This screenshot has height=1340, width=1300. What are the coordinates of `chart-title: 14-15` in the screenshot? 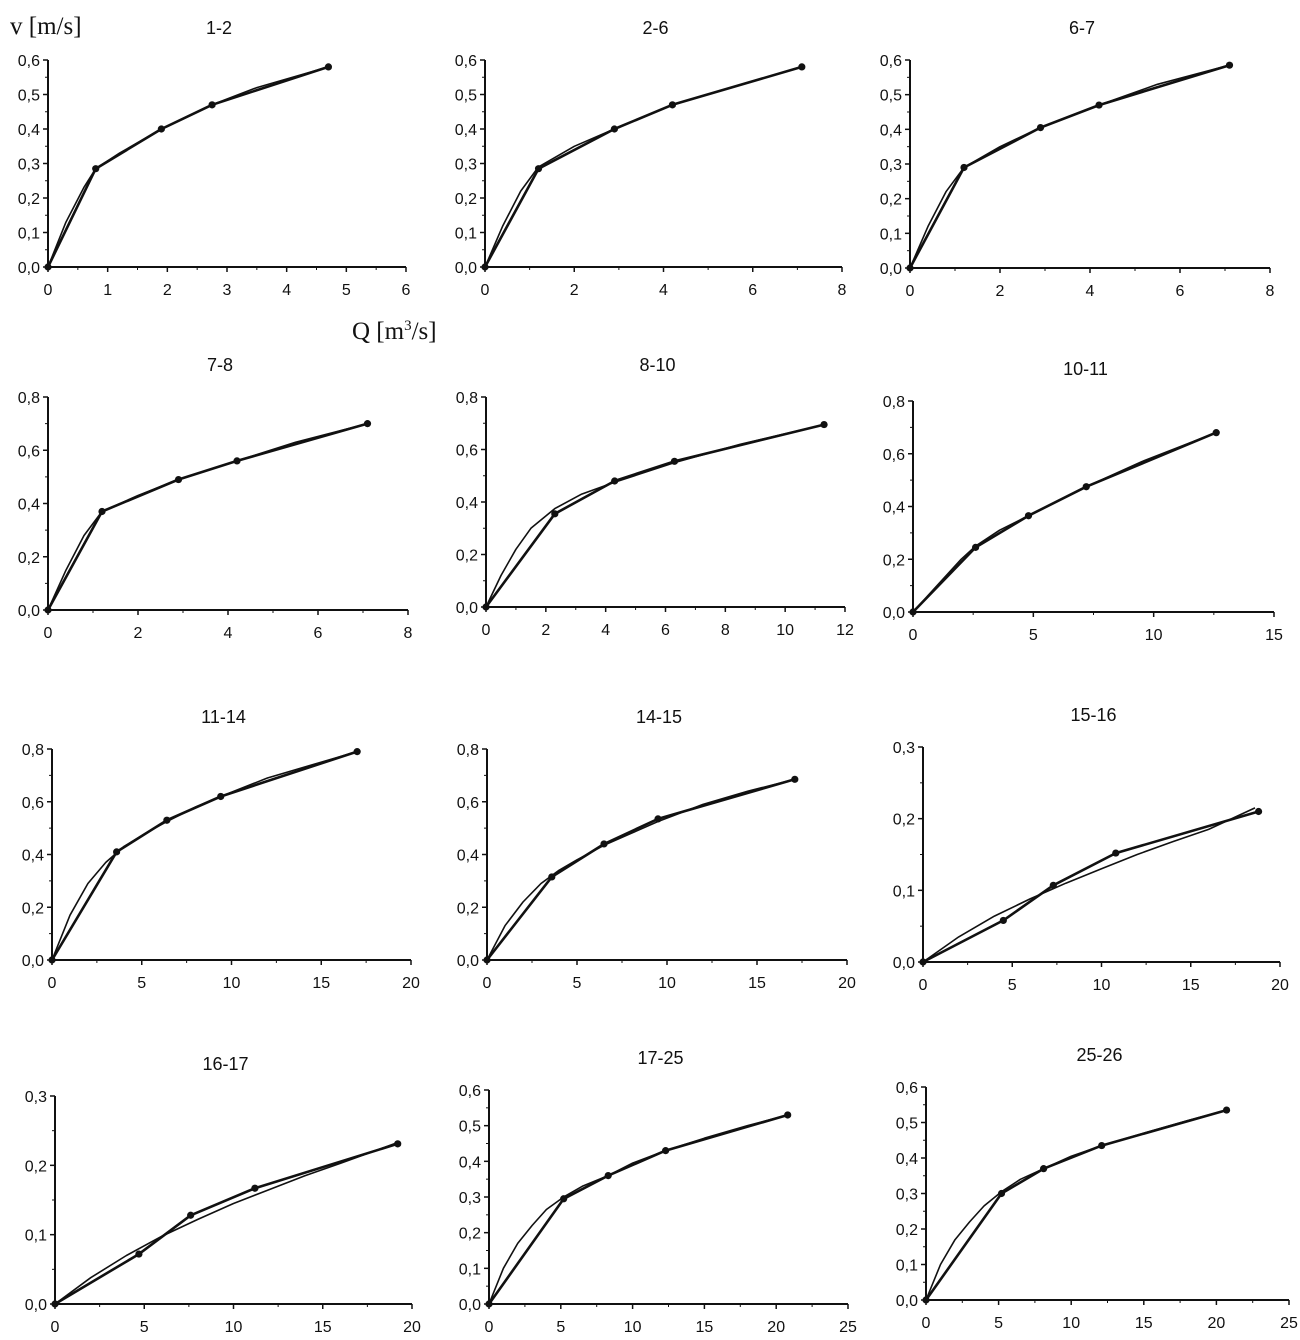 It's located at (659, 717).